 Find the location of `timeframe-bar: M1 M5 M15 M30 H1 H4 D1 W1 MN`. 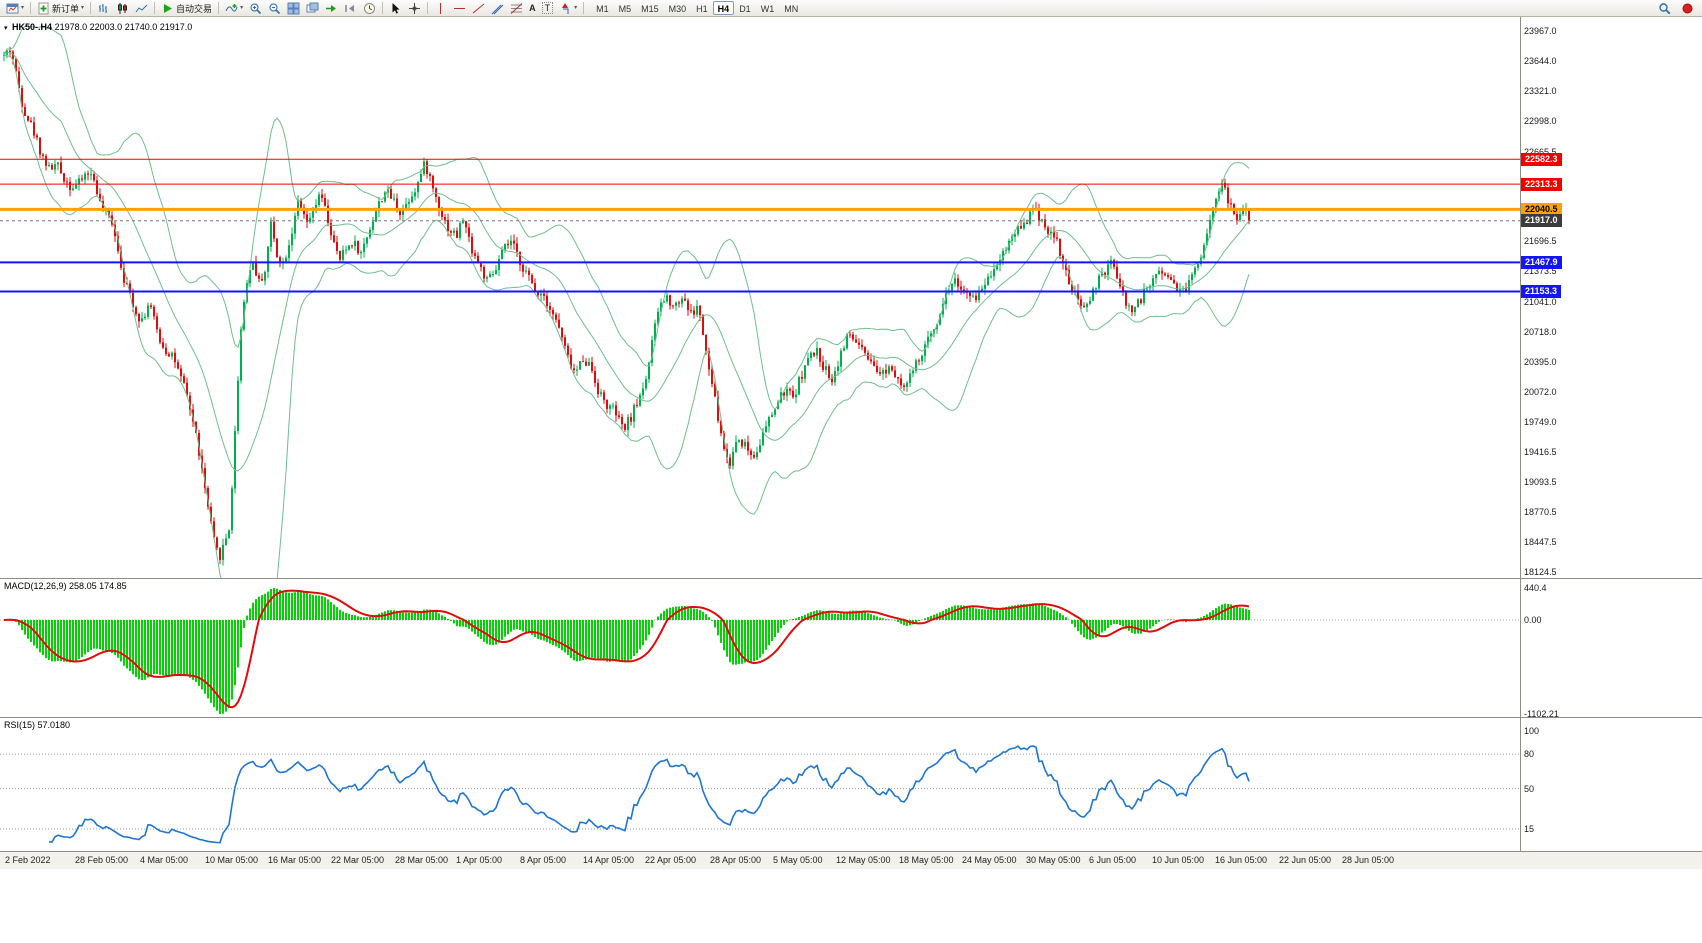

timeframe-bar: M1 M5 M15 M30 H1 H4 D1 W1 MN is located at coordinates (697, 8).